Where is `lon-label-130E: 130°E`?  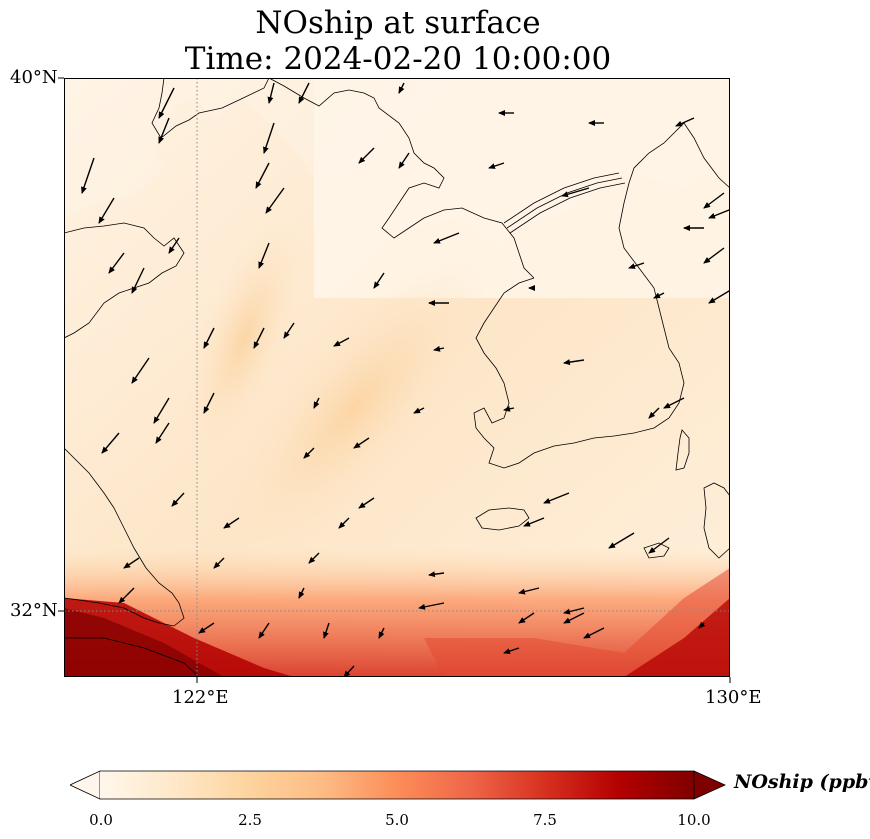
lon-label-130E: 130°E is located at coordinates (733, 697).